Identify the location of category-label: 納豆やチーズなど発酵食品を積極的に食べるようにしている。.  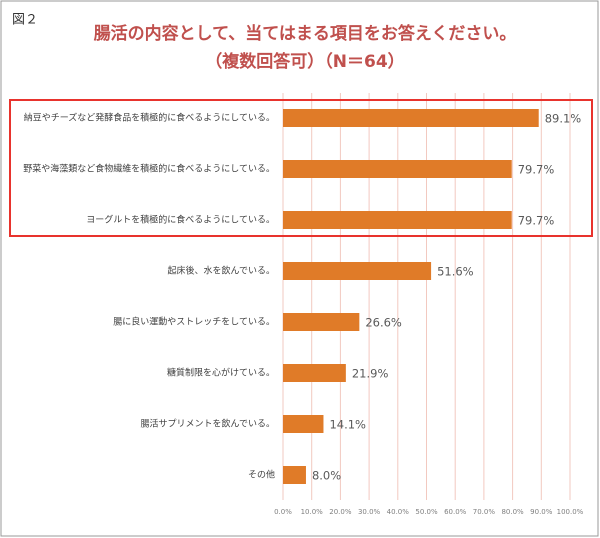
(149, 118).